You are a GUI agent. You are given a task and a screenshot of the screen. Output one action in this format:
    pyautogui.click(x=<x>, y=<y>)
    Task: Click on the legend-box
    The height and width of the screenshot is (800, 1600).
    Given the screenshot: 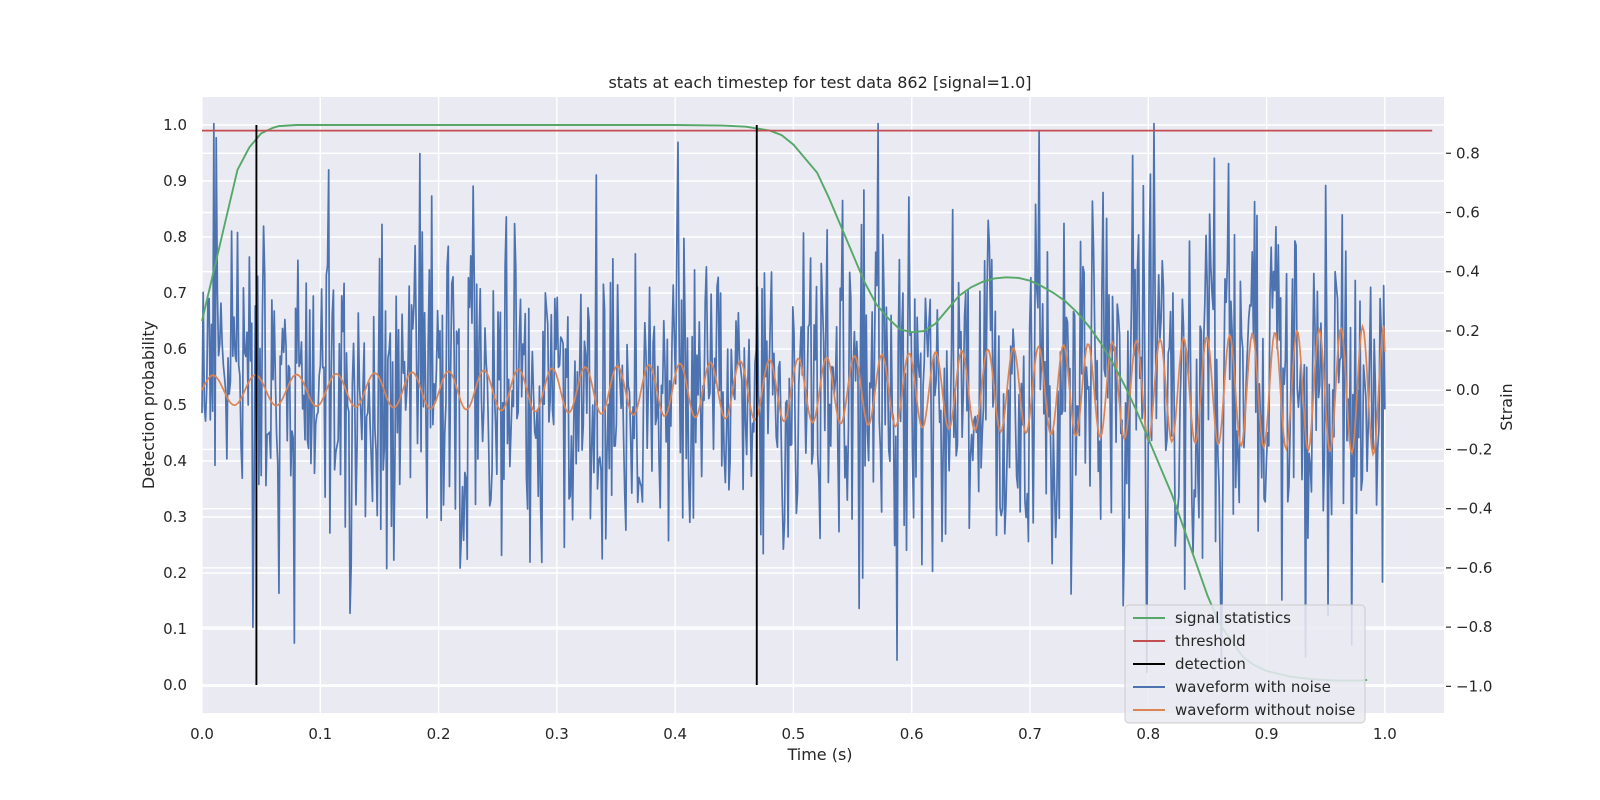 What is the action you would take?
    pyautogui.click(x=1245, y=664)
    